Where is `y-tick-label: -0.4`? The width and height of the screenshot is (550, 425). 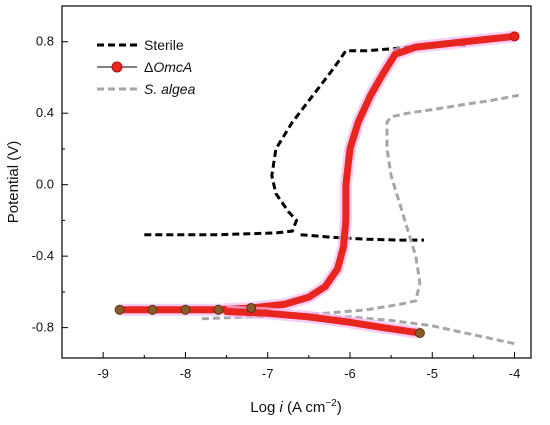 y-tick-label: -0.4 is located at coordinates (43, 255).